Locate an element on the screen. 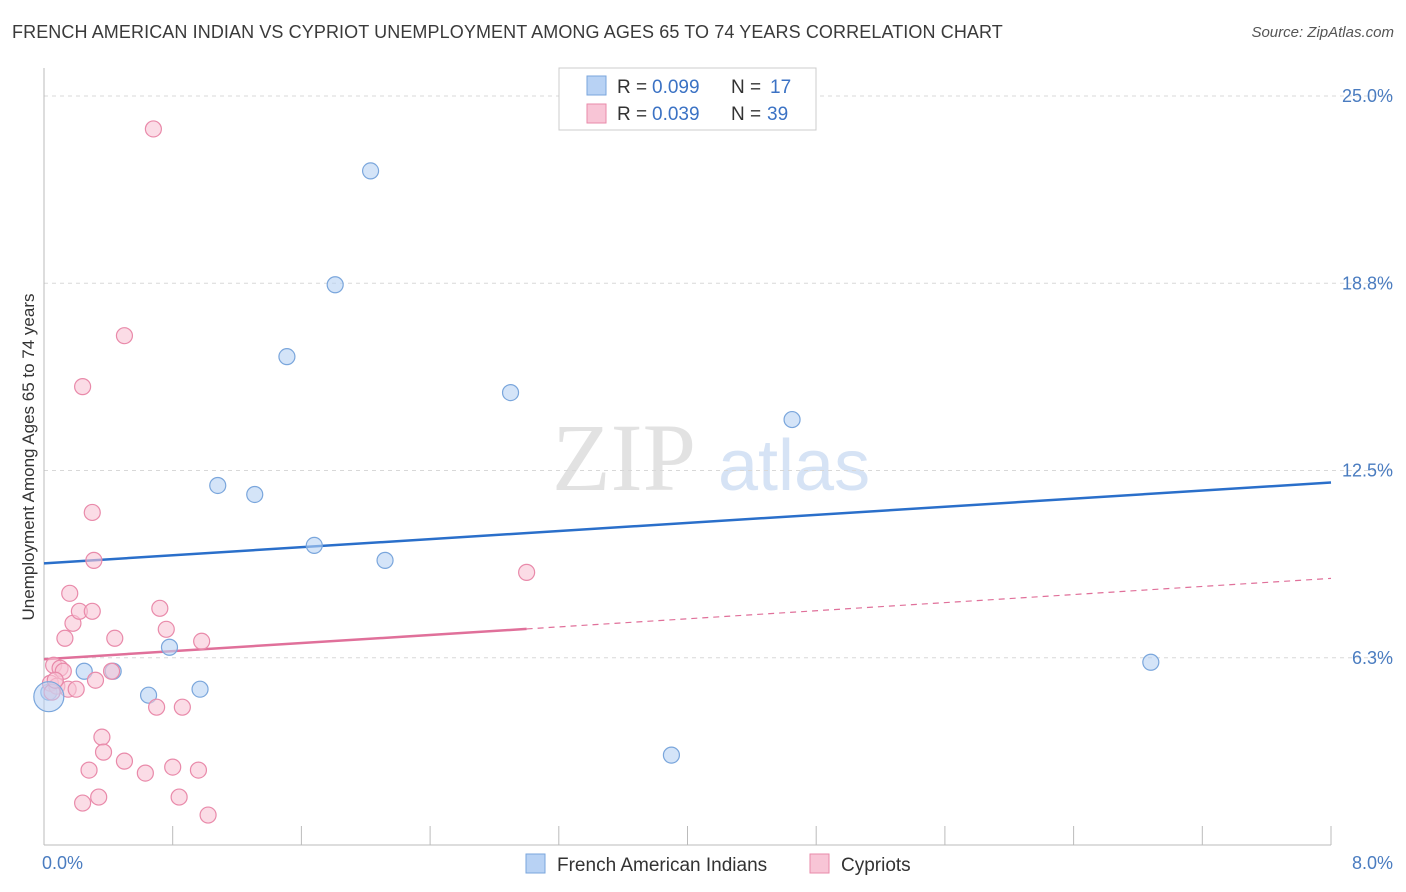 Image resolution: width=1406 pixels, height=892 pixels. y-tick-label-0: 6.3% is located at coordinates (1372, 658).